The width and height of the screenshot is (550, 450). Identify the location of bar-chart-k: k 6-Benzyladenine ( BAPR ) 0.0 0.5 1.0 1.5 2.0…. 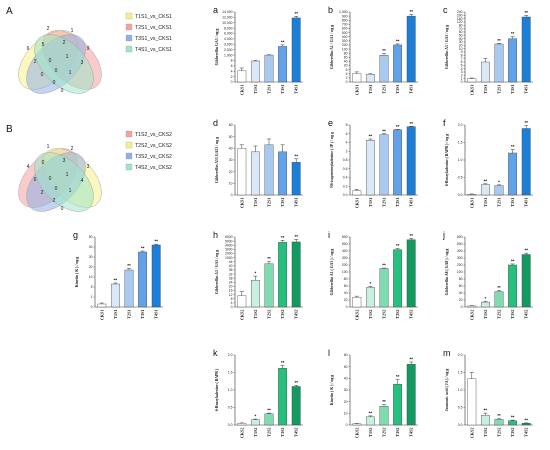
(258, 393).